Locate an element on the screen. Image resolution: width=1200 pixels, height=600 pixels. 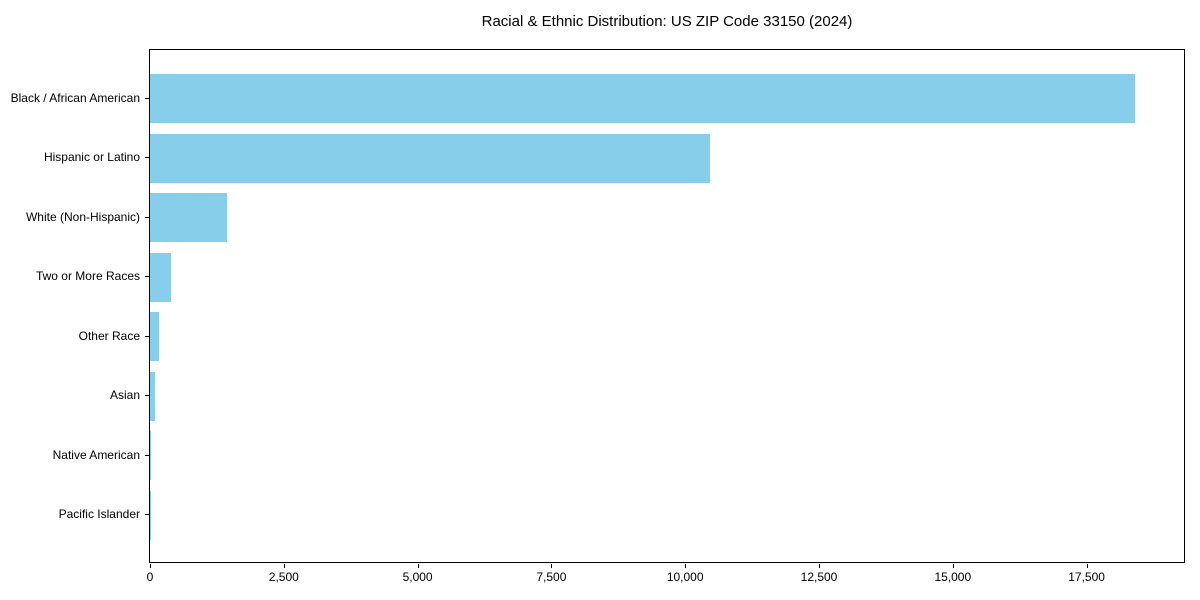
y-axis-category-label: White (Non-Hispanic) is located at coordinates (82, 216).